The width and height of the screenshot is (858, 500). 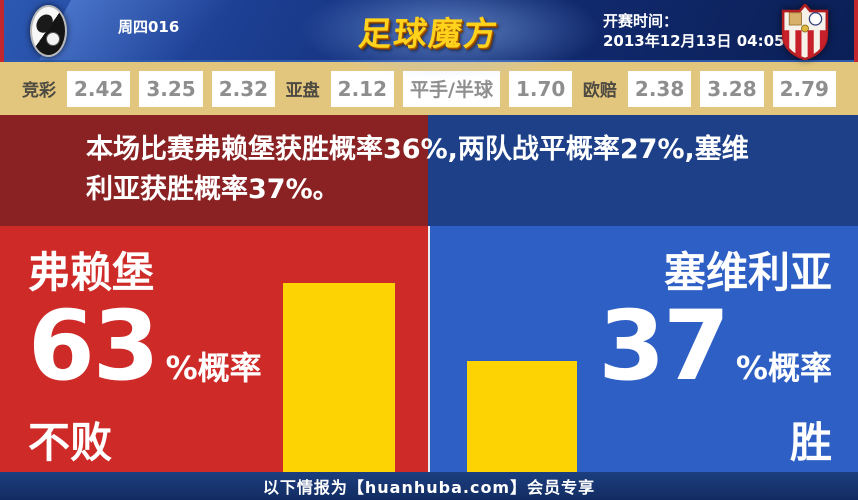 I want to click on summary-band-blue-half, so click(x=643, y=170).